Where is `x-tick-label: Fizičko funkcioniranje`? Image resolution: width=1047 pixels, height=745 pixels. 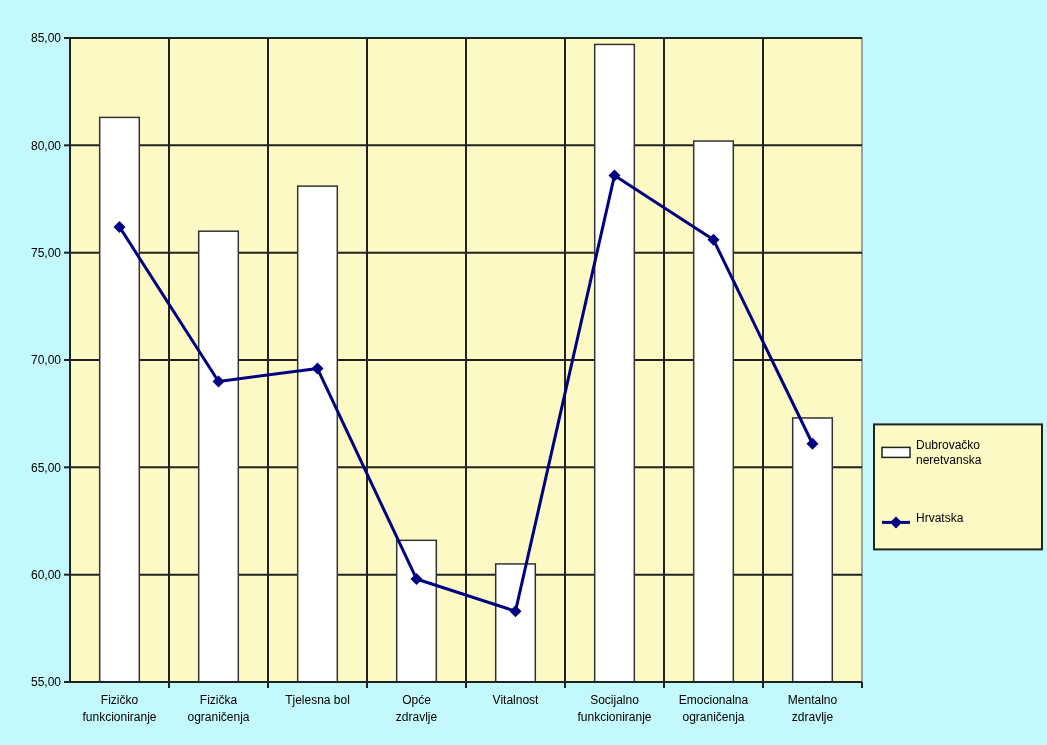 x-tick-label: Fizičko funkcioniranje is located at coordinates (119, 708).